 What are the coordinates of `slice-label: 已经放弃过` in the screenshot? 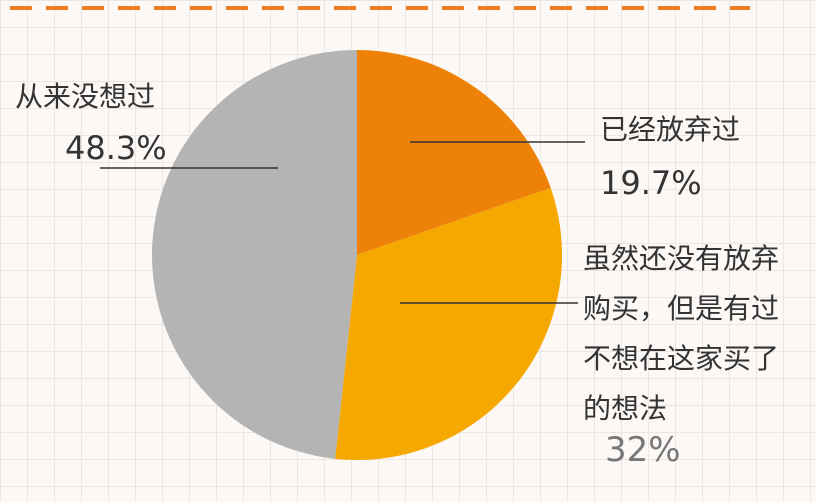 It's located at (670, 129).